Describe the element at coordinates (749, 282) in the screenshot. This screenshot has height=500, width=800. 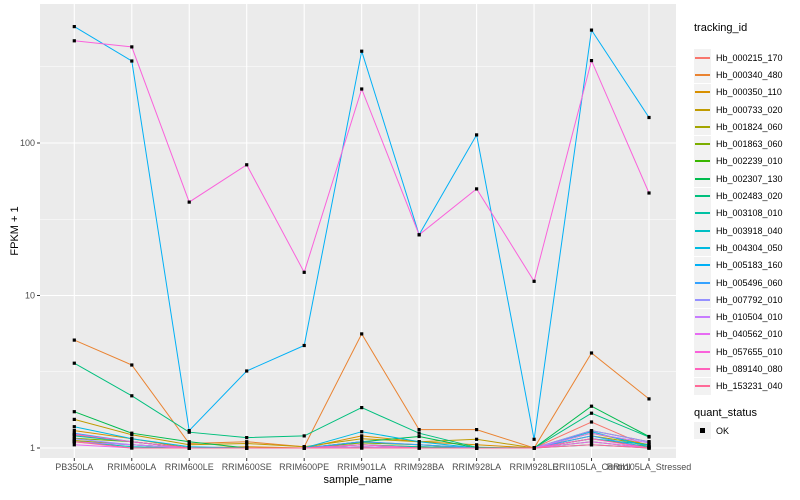
I see `legend-item-label: Hb_005496_060` at that location.